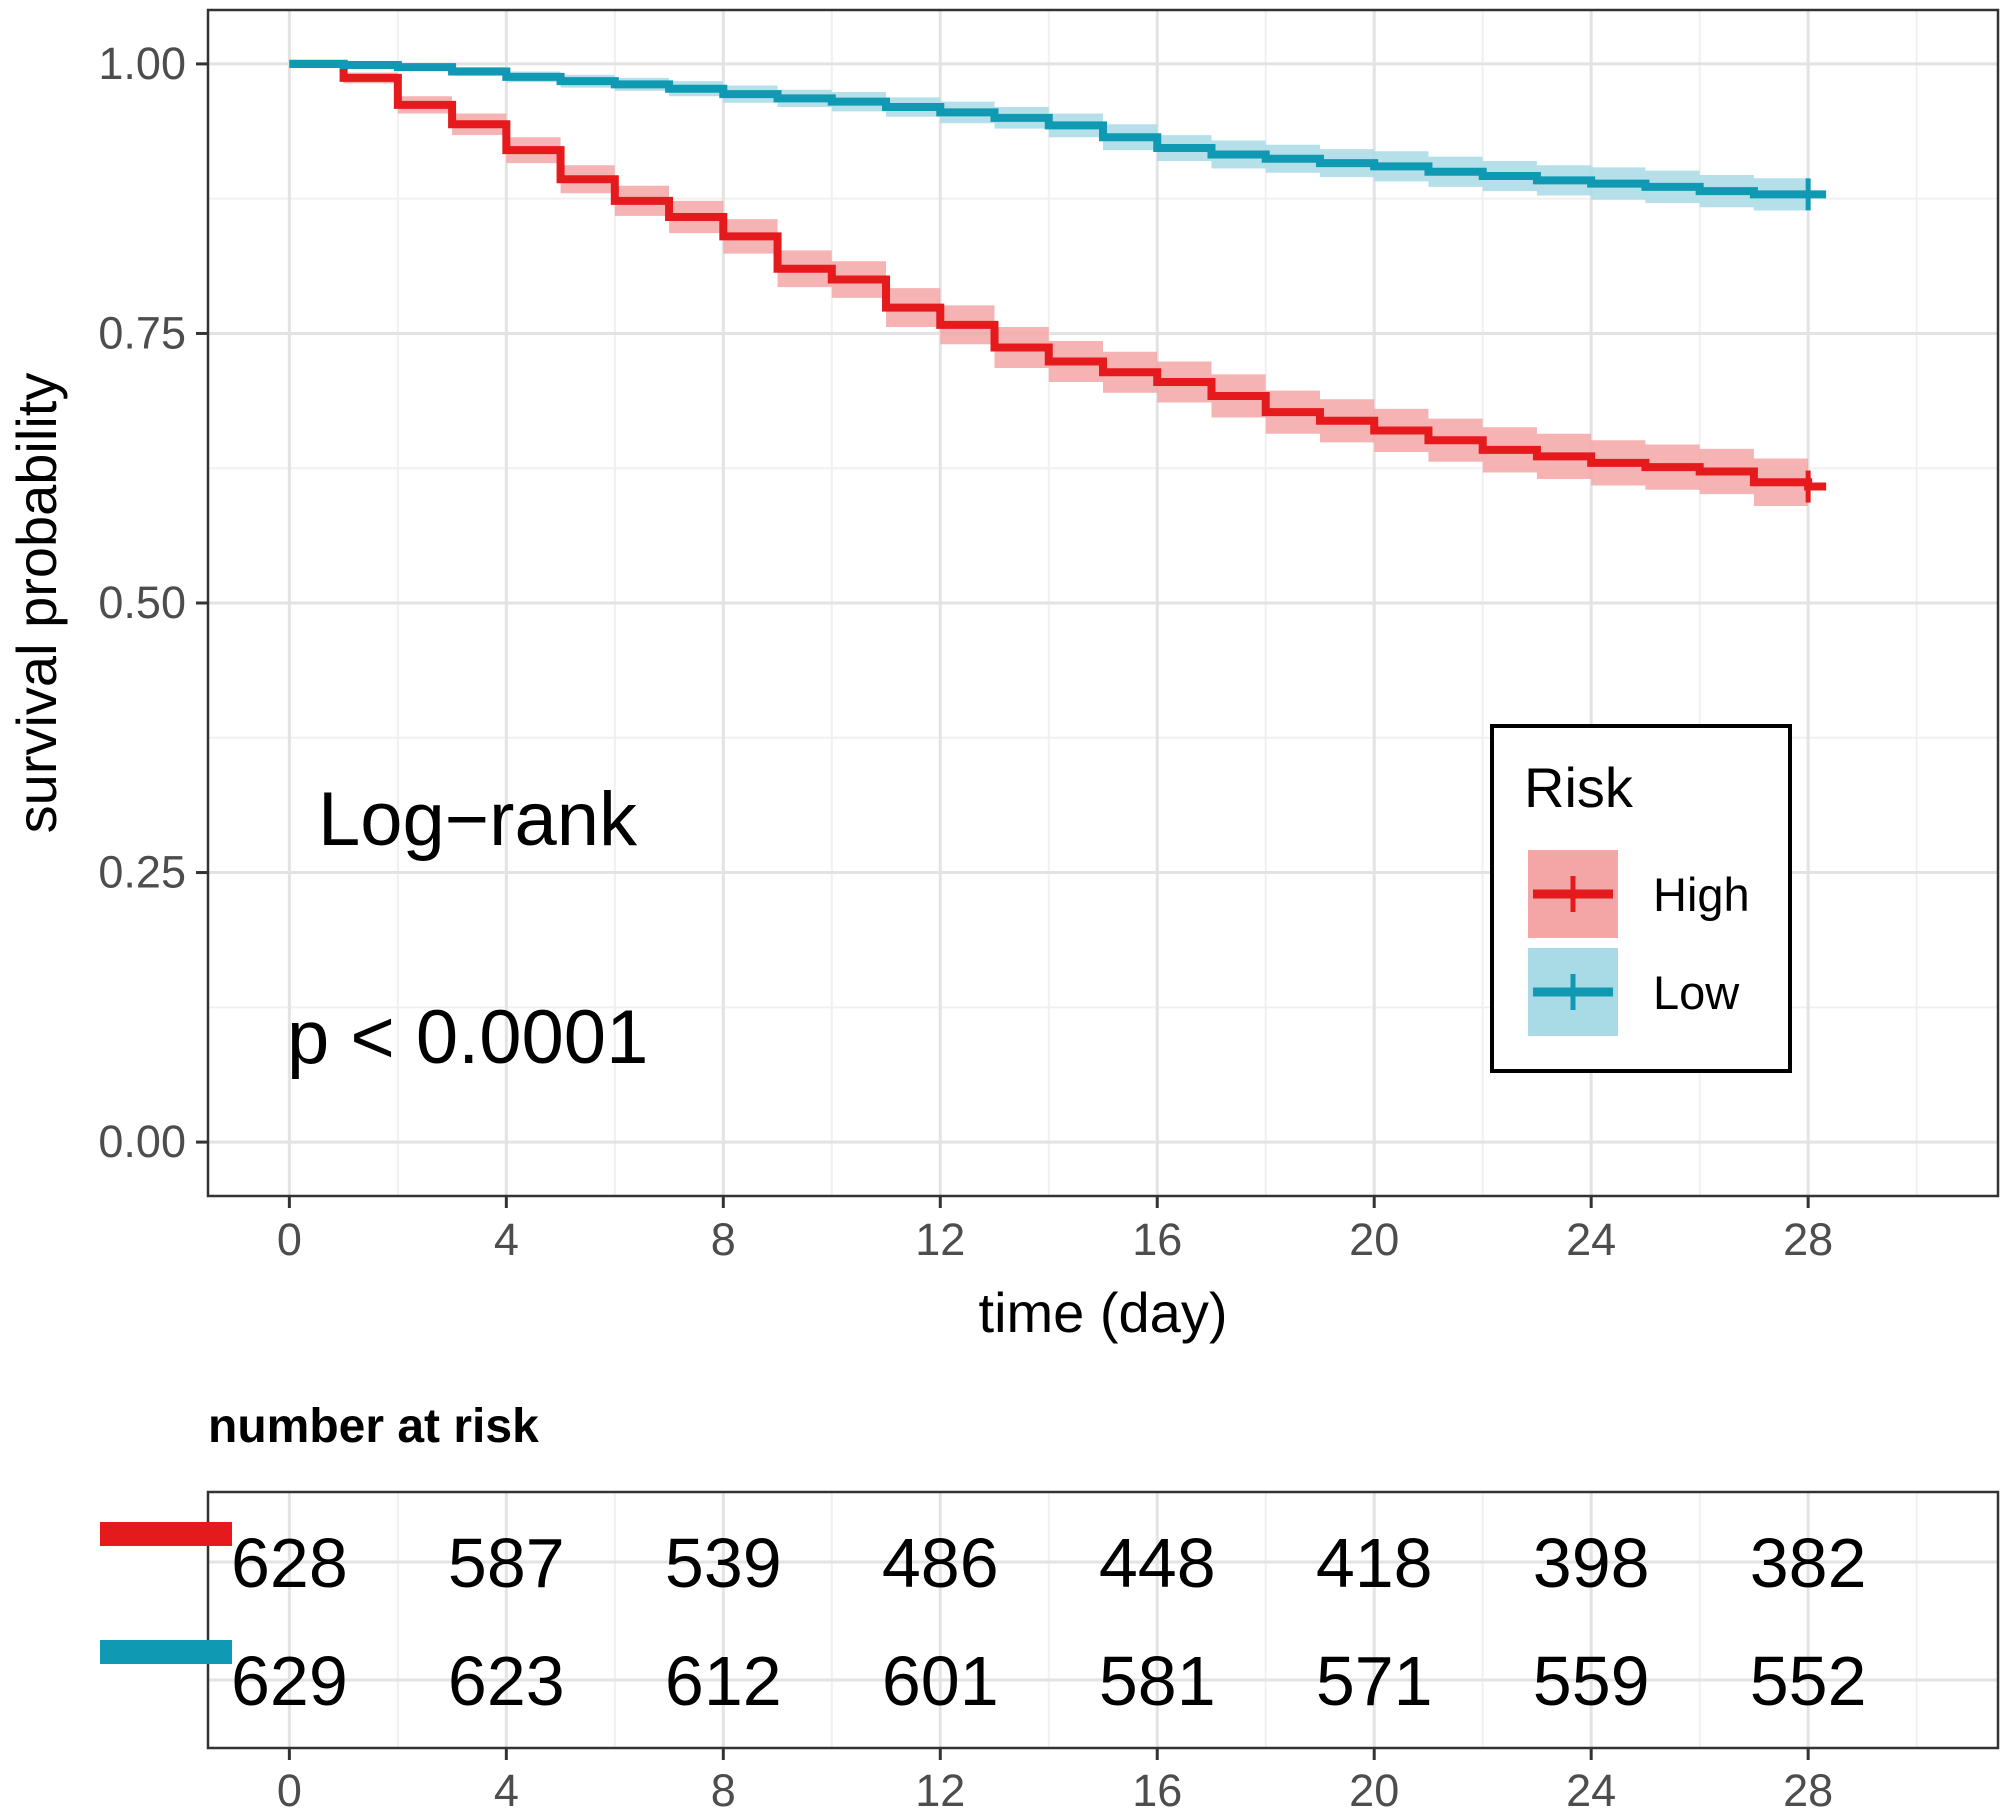  Describe the element at coordinates (142, 1141) in the screenshot. I see `y-tick-label: 0.00` at that location.